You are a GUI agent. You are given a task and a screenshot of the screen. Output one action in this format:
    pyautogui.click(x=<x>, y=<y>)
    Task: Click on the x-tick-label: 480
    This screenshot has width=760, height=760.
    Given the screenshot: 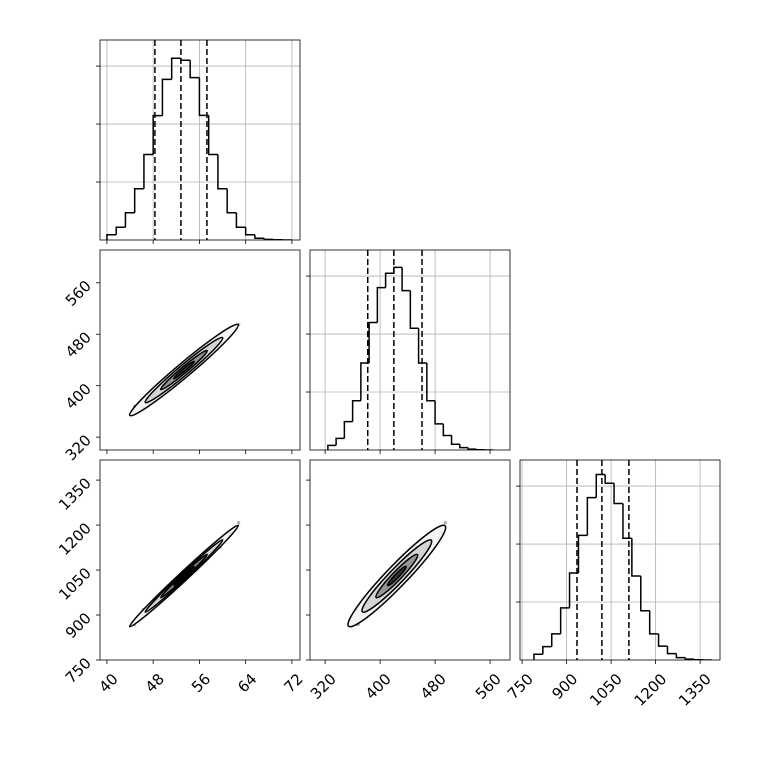 What is the action you would take?
    pyautogui.click(x=433, y=686)
    